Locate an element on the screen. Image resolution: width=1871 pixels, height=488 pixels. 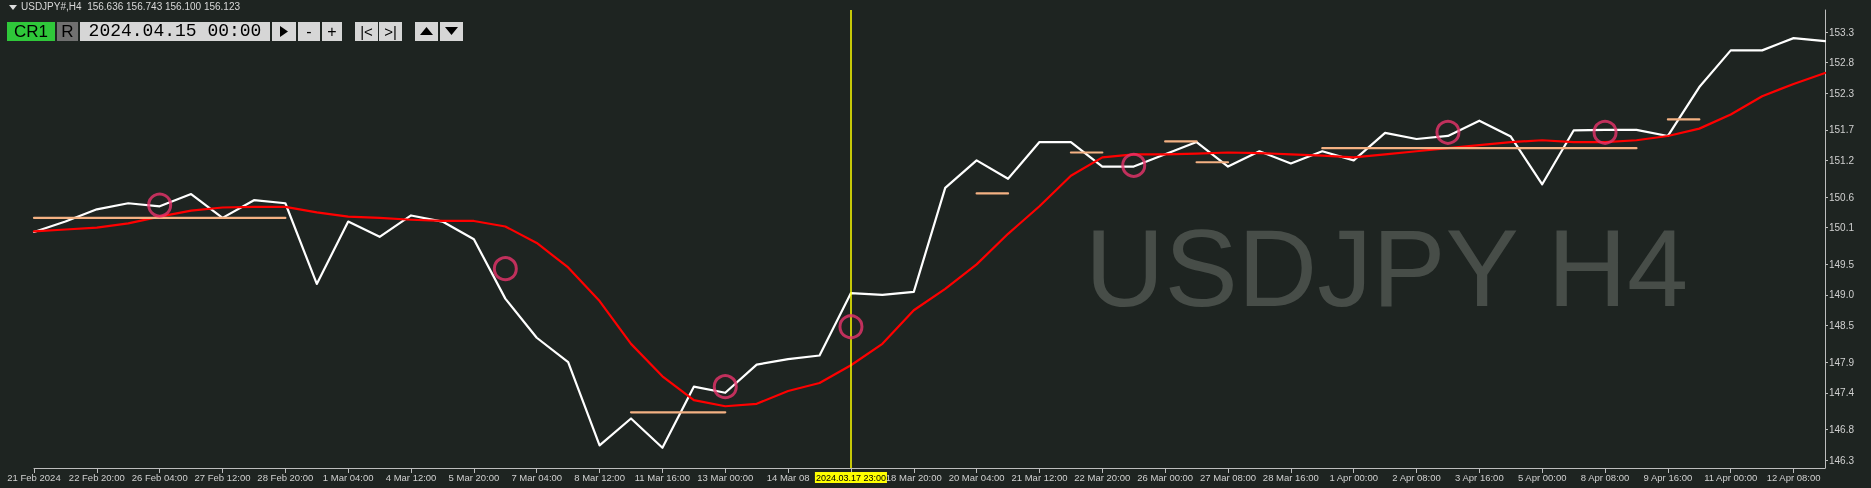
x-tick-label: 5 Mar 20:00 is located at coordinates (474, 477).